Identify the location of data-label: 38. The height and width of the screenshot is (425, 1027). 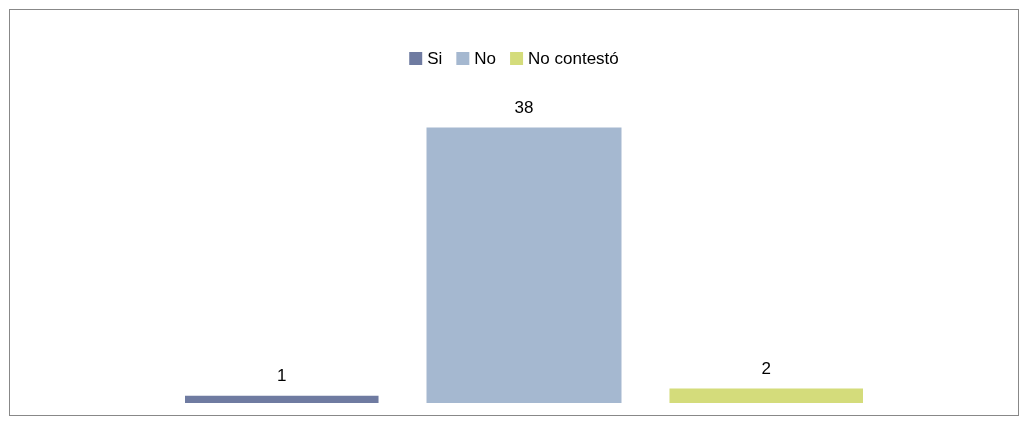
(524, 107).